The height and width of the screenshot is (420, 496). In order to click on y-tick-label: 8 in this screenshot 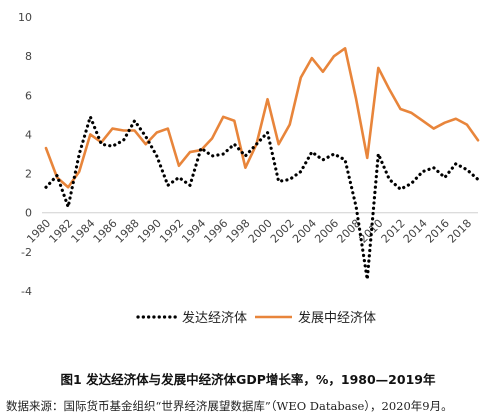, I will do `click(28, 56)`.